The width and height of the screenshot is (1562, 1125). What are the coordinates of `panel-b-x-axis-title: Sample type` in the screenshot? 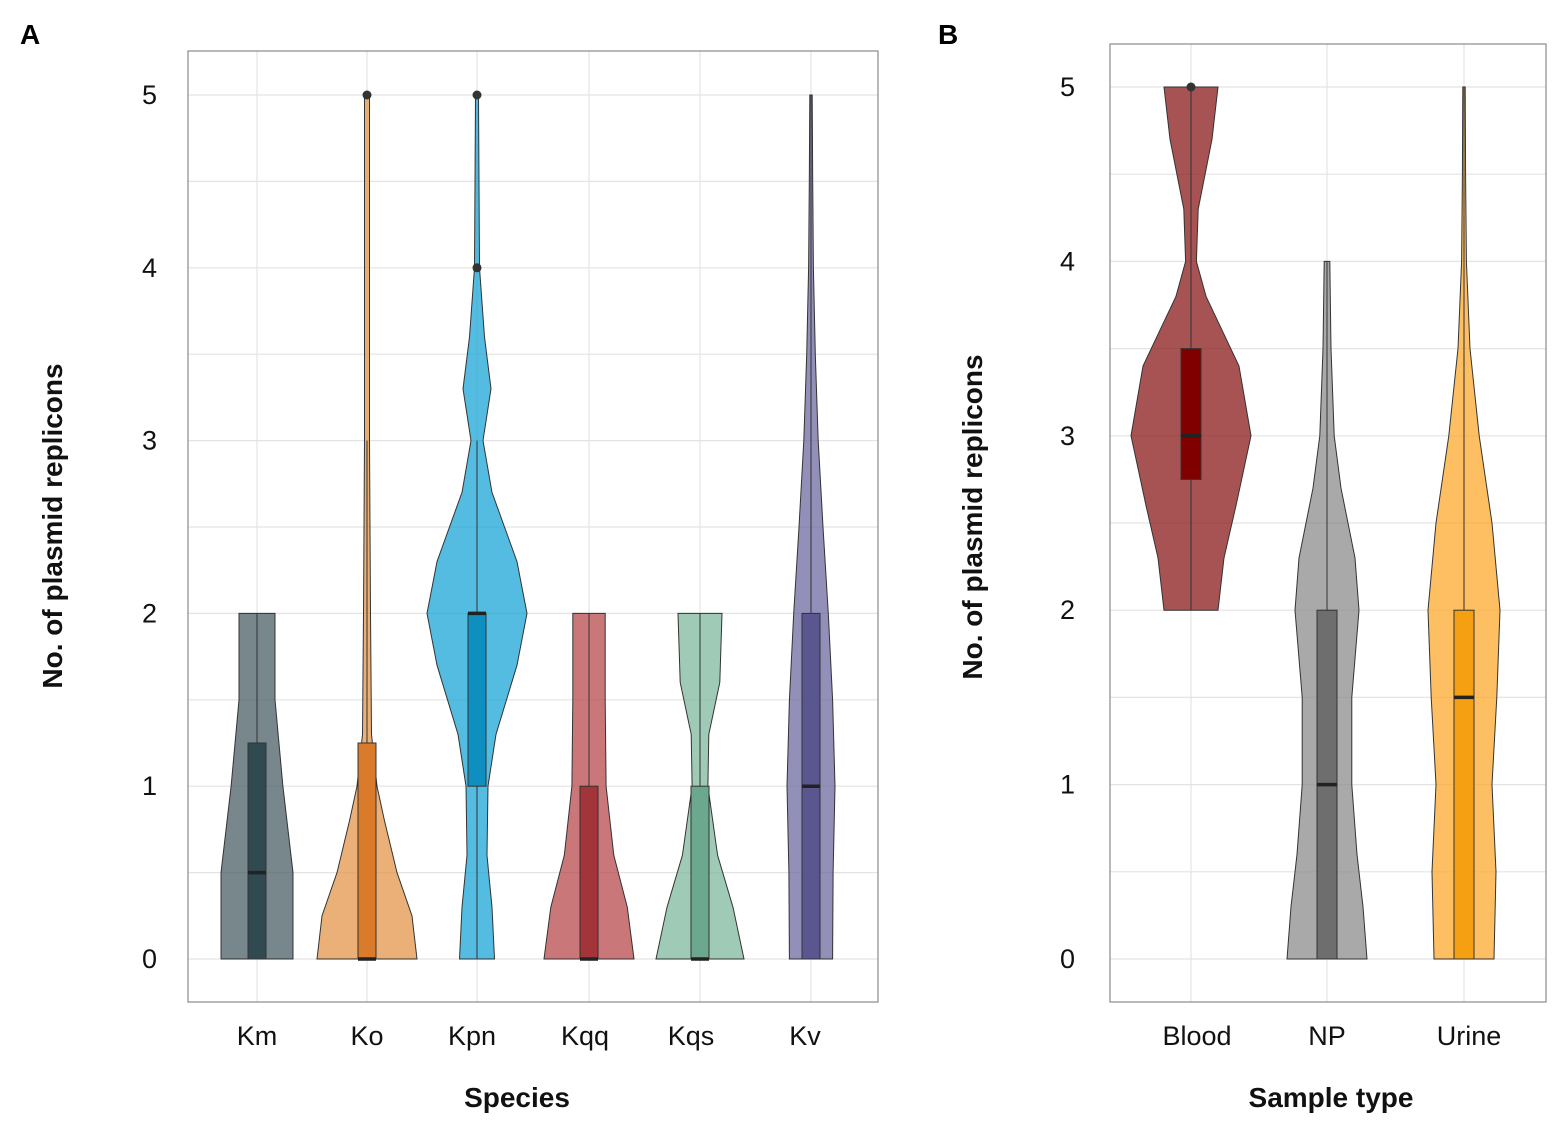 It's located at (1331, 1097).